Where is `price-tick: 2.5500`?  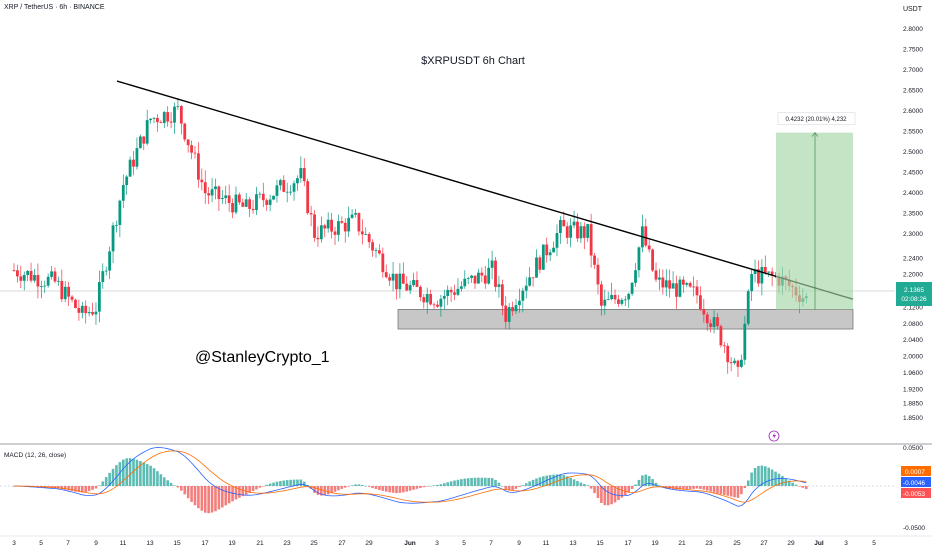
price-tick: 2.5500 is located at coordinates (913, 131).